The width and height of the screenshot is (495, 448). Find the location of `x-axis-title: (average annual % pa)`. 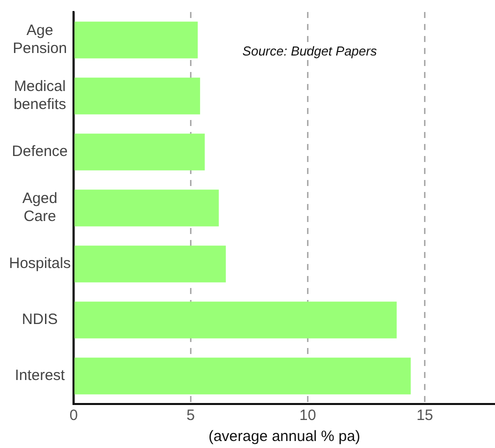

x-axis-title: (average annual % pa) is located at coordinates (284, 437).